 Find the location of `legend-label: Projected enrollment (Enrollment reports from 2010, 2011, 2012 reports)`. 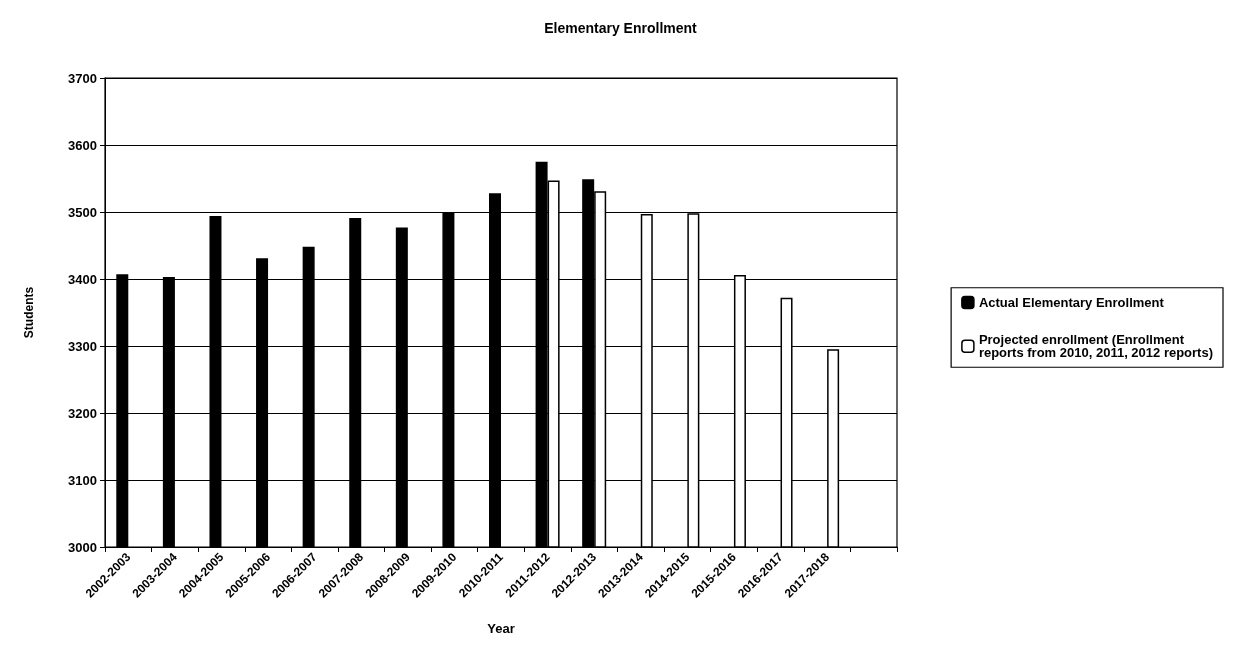

legend-label: Projected enrollment (Enrollment reports from 2010, 2011, 2012 reports) is located at coordinates (1095, 346).